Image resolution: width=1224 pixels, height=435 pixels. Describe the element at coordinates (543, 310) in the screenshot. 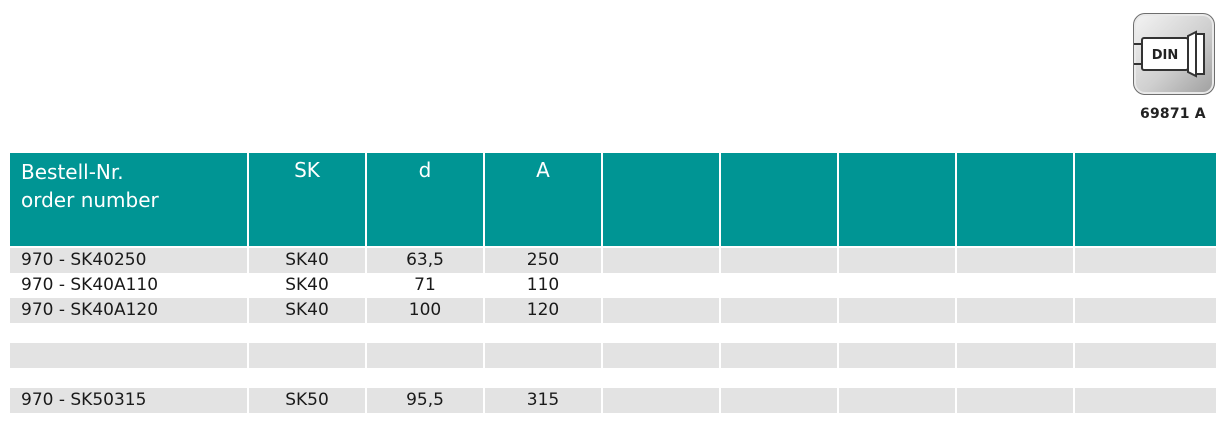

I see `cell-a: 120` at that location.